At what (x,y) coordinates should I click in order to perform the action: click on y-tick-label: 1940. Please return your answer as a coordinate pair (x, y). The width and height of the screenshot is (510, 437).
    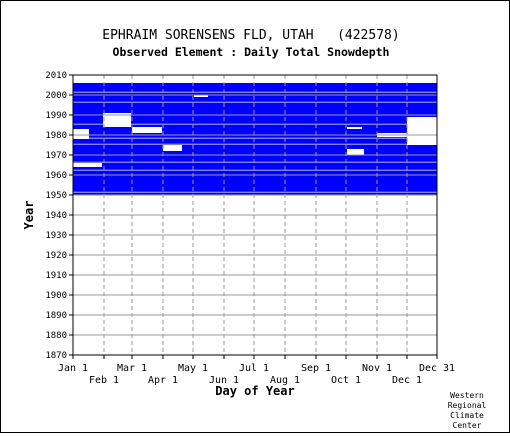
    Looking at the image, I should click on (56, 216).